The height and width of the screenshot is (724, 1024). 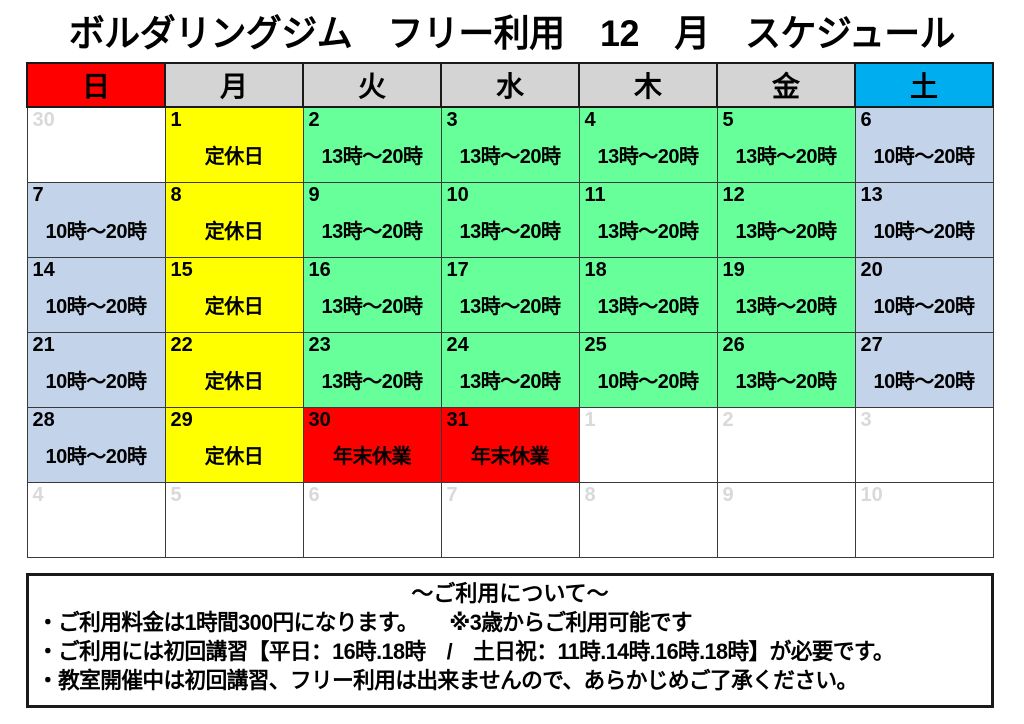 What do you see at coordinates (372, 144) in the screenshot?
I see `calendar-day-cell: 2 13時〜20時` at bounding box center [372, 144].